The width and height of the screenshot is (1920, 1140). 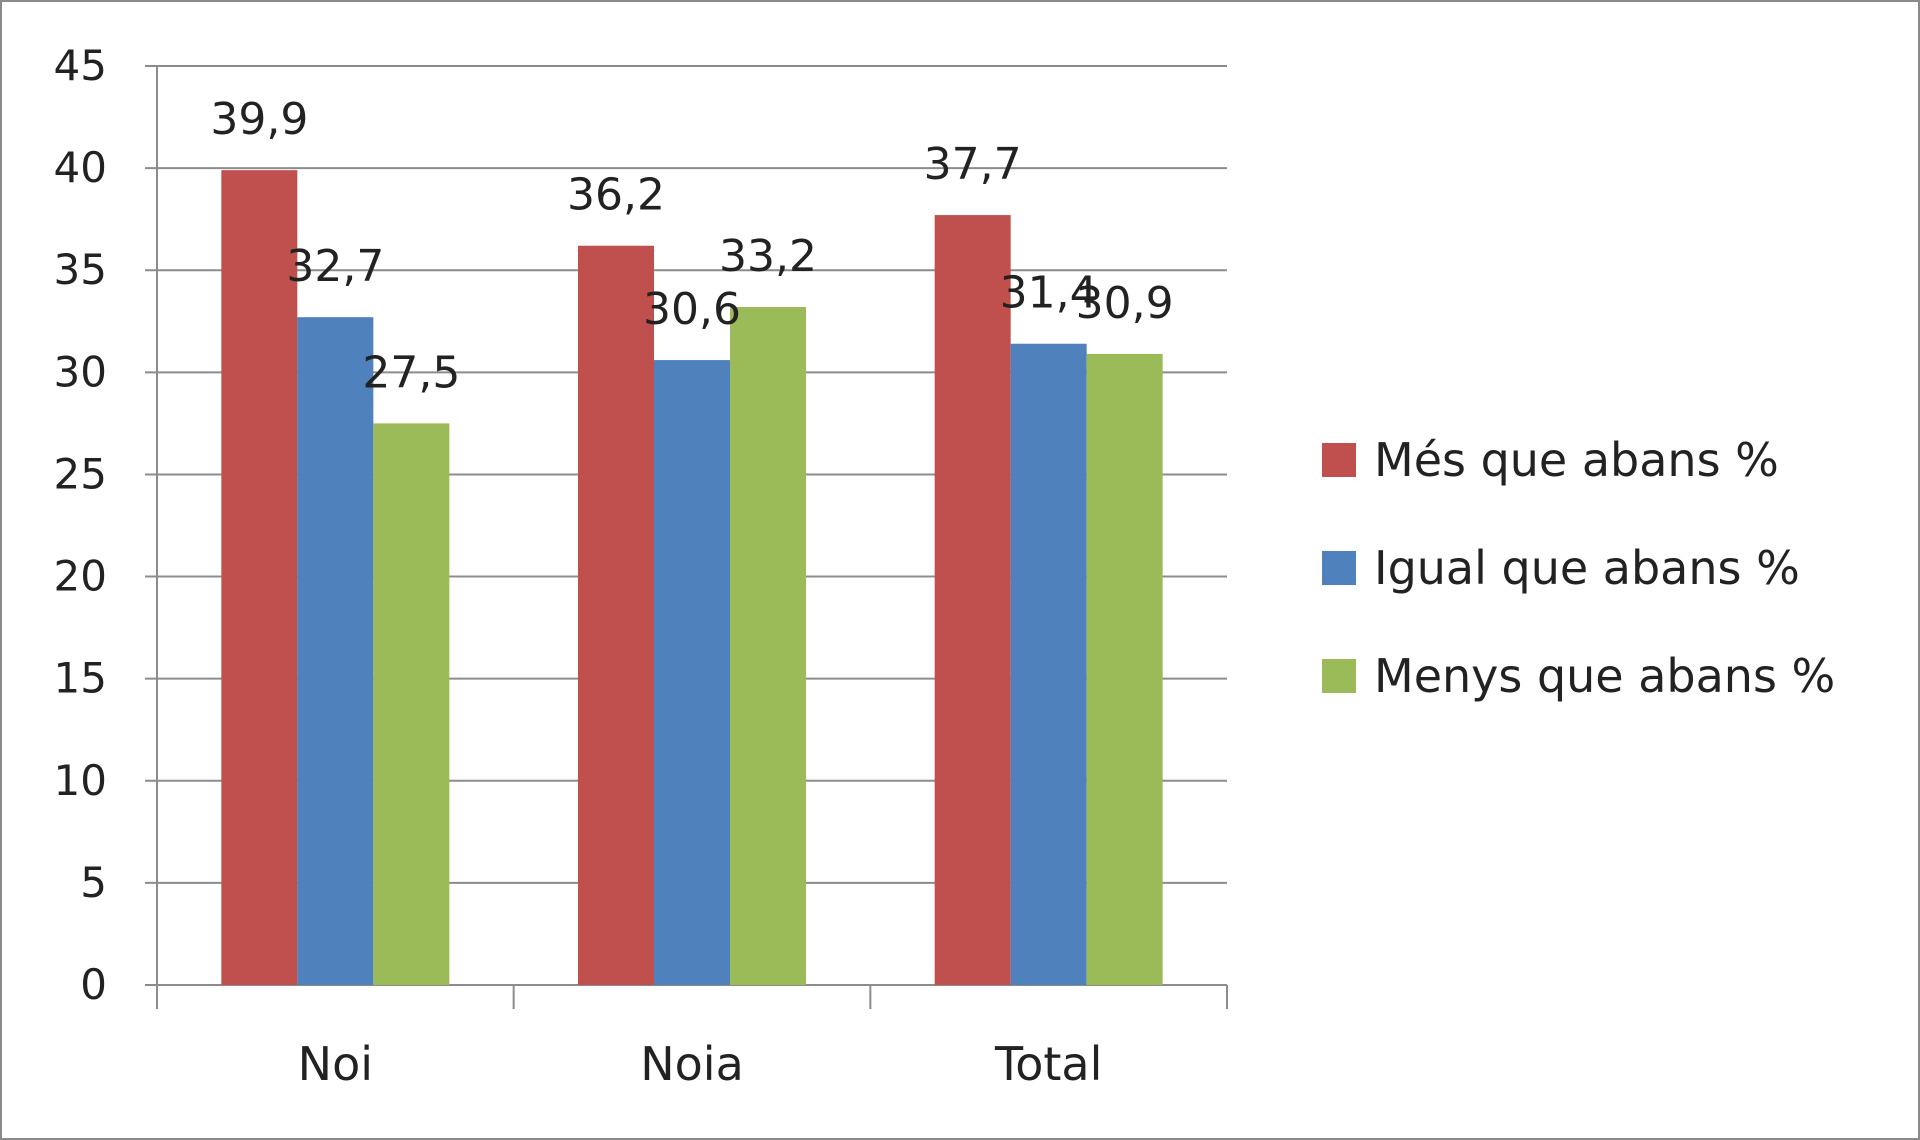 I want to click on x-category-label: Noi, so click(x=335, y=1064).